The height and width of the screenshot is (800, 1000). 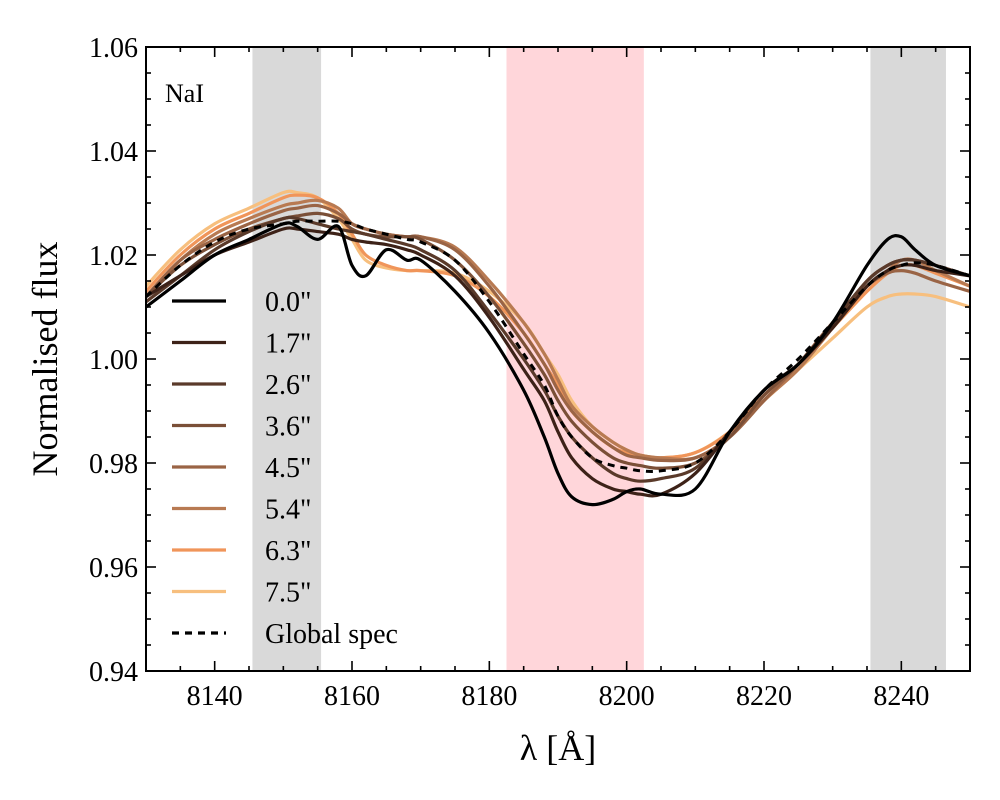 I want to click on x-tick-label: 8220, so click(x=764, y=696).